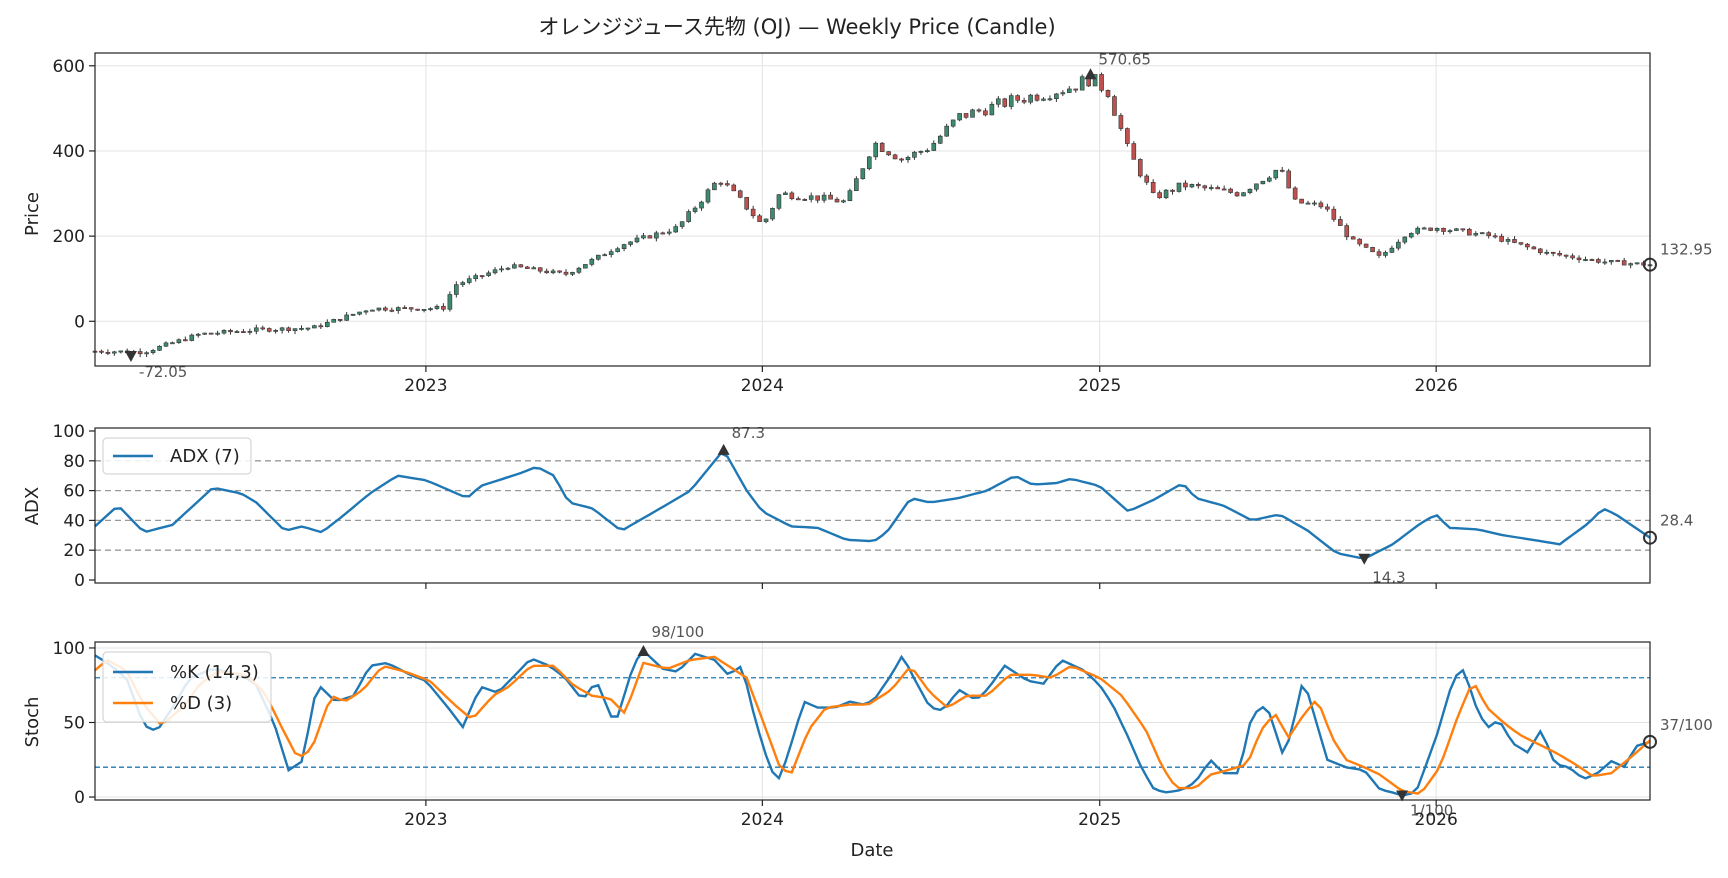  I want to click on y-tick-label: 400, so click(69, 152).